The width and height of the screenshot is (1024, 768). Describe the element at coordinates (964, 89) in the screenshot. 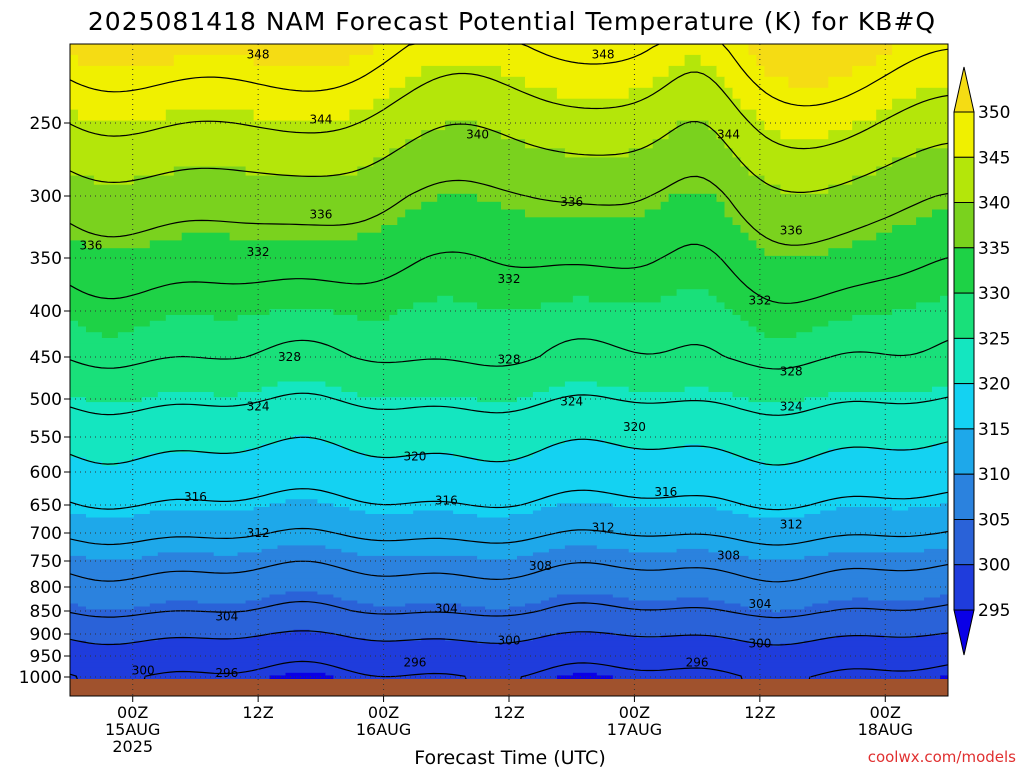

I see `colorbar-top-arrow` at that location.